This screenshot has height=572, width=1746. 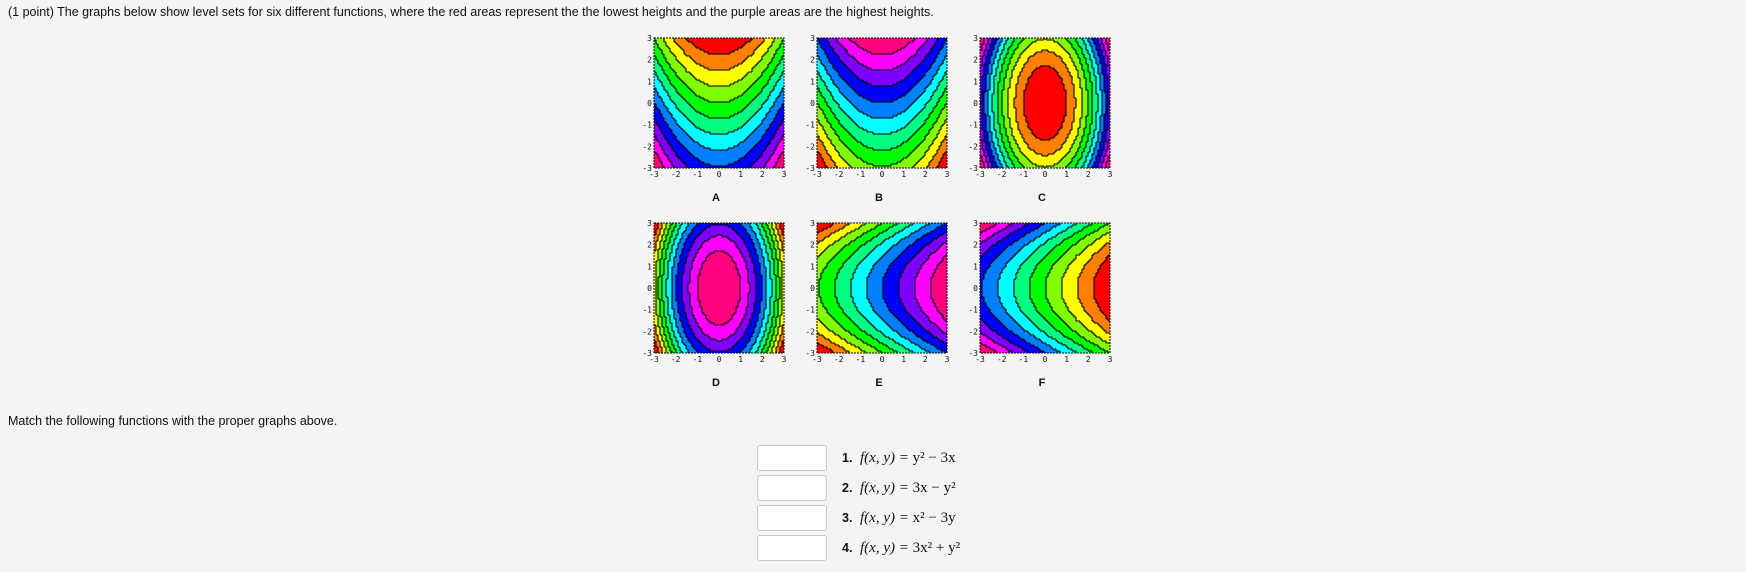 I want to click on graph-c-plot: -3-3 -2 -2 -1 -1 0 0 1 1 2 2 3 3, so click(x=1040, y=106).